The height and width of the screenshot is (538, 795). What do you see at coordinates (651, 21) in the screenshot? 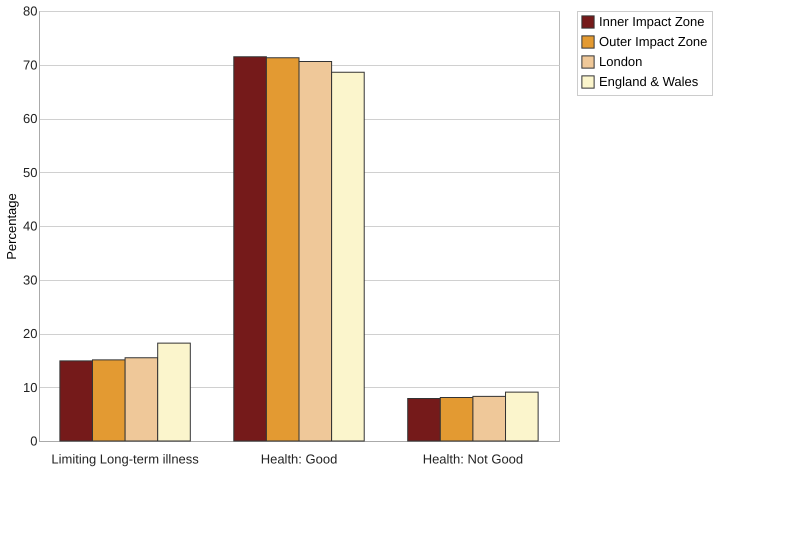
I see `legend-label: Inner Impact Zone` at bounding box center [651, 21].